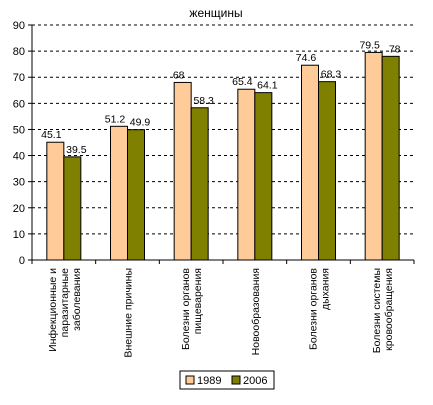 The height and width of the screenshot is (405, 433). I want to click on data-label: 68.3, so click(331, 75).